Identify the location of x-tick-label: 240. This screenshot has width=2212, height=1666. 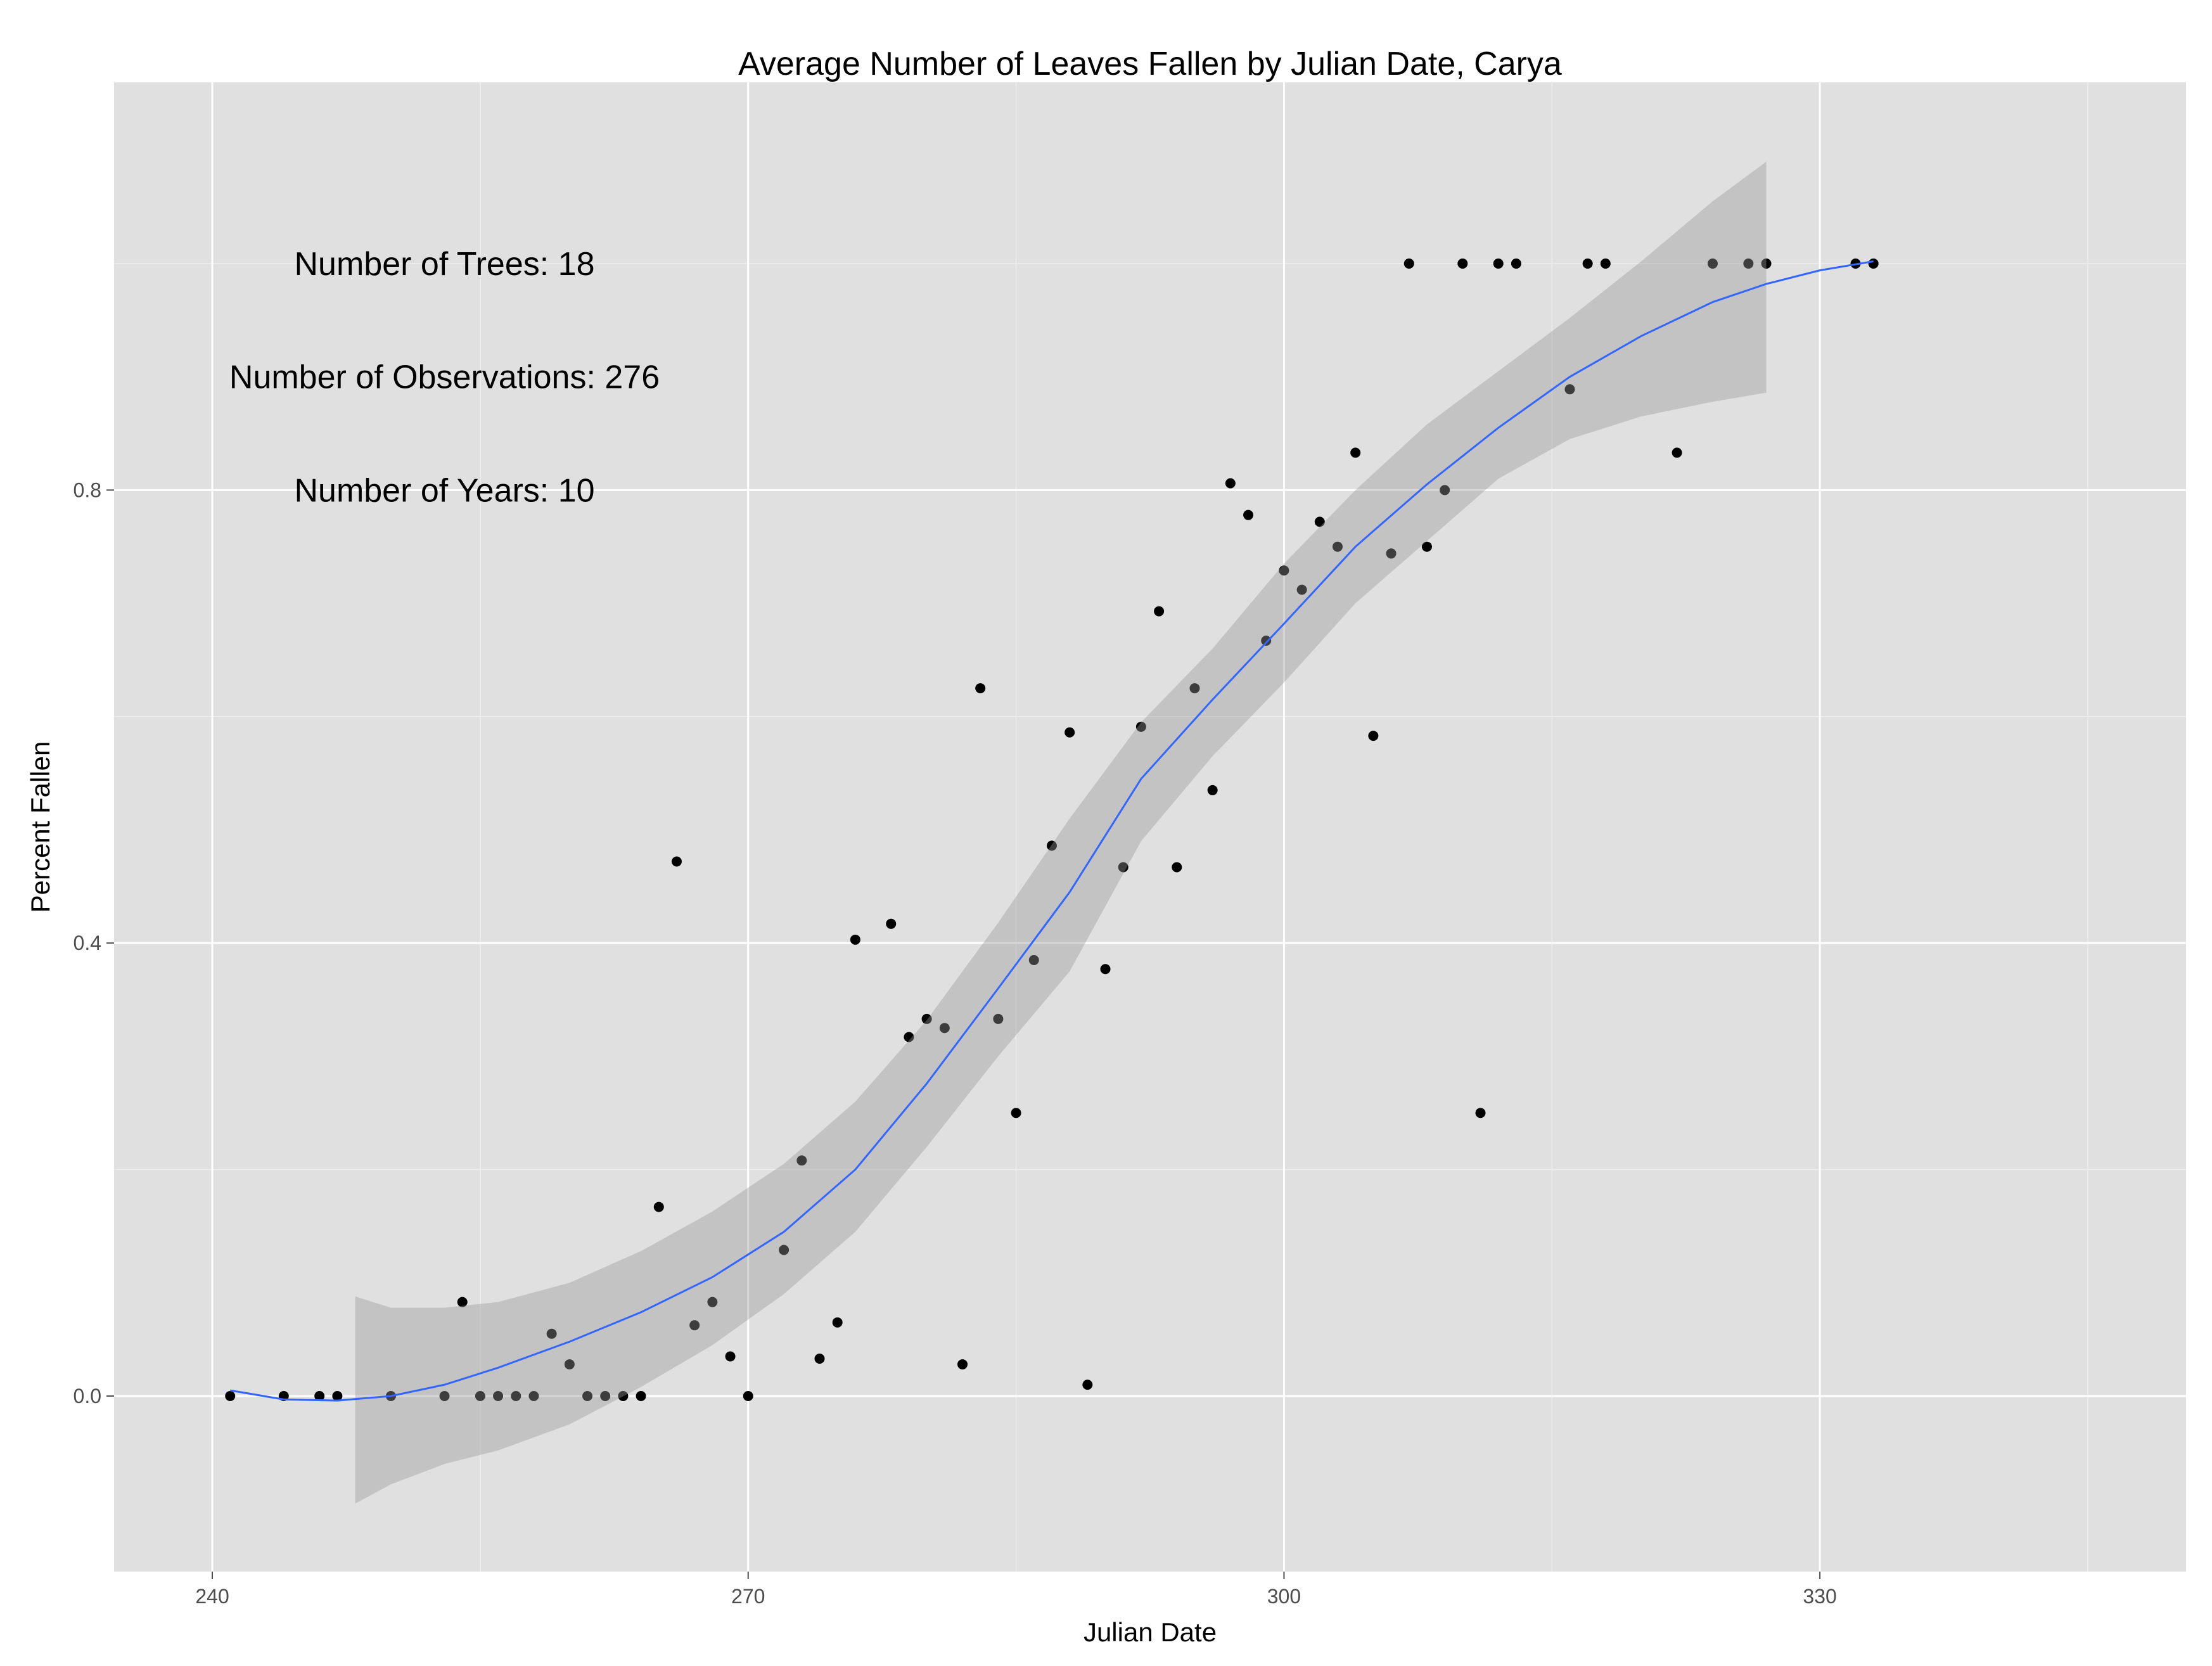
(212, 1596).